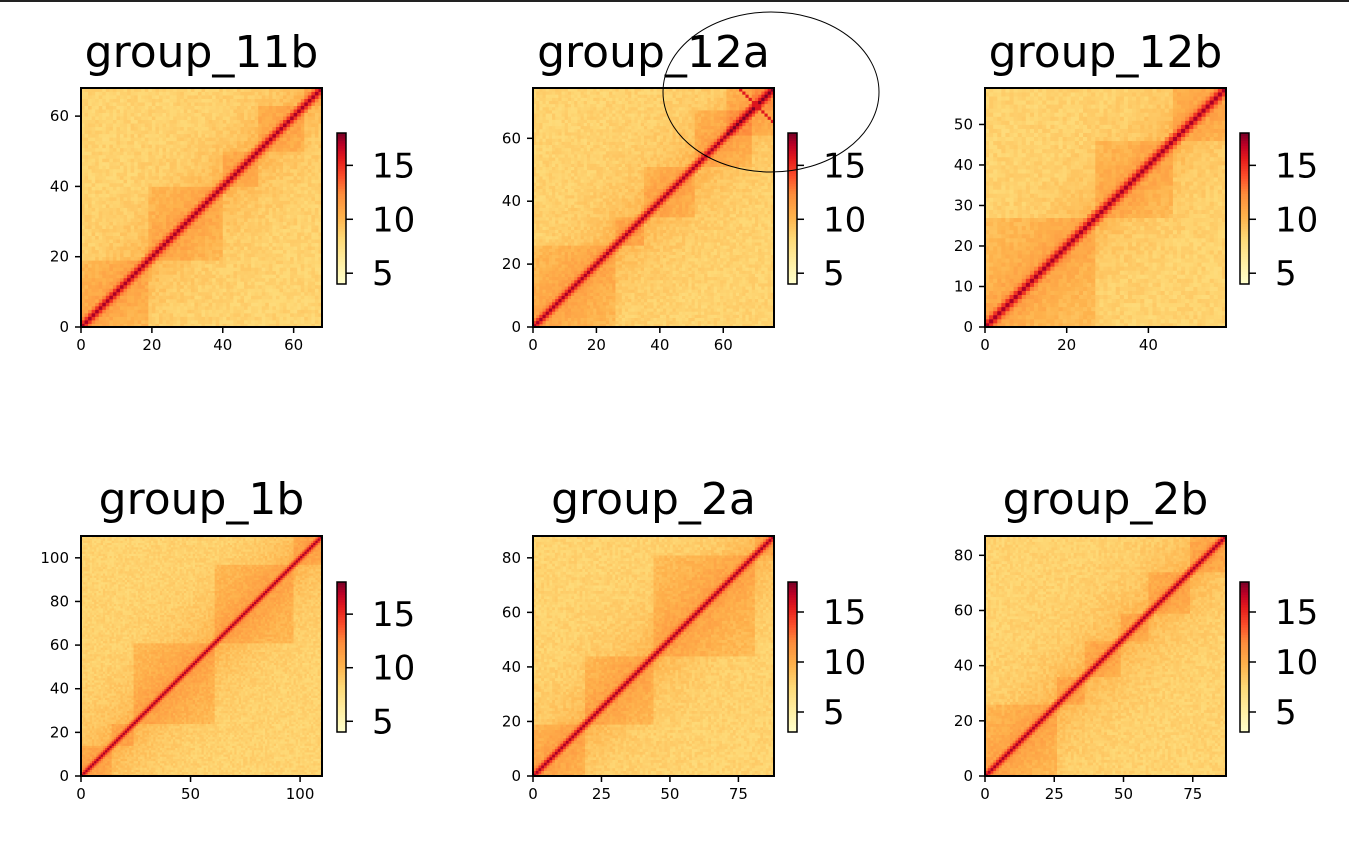 The width and height of the screenshot is (1349, 861). Describe the element at coordinates (393, 669) in the screenshot. I see `colorbar-tick-label: 10` at that location.